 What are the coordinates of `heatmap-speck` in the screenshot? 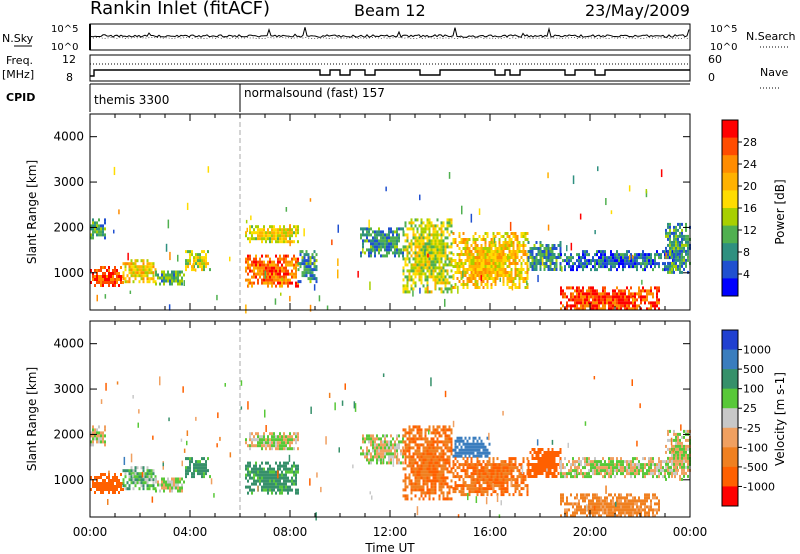 It's located at (332, 242).